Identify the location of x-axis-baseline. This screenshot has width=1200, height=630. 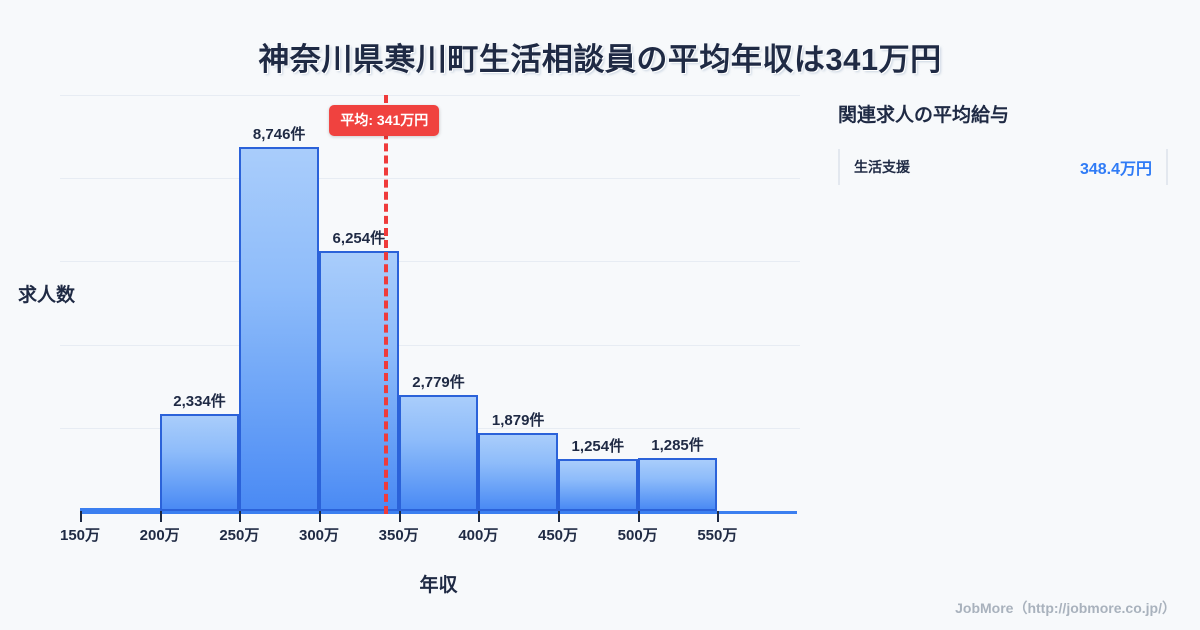
(438, 512).